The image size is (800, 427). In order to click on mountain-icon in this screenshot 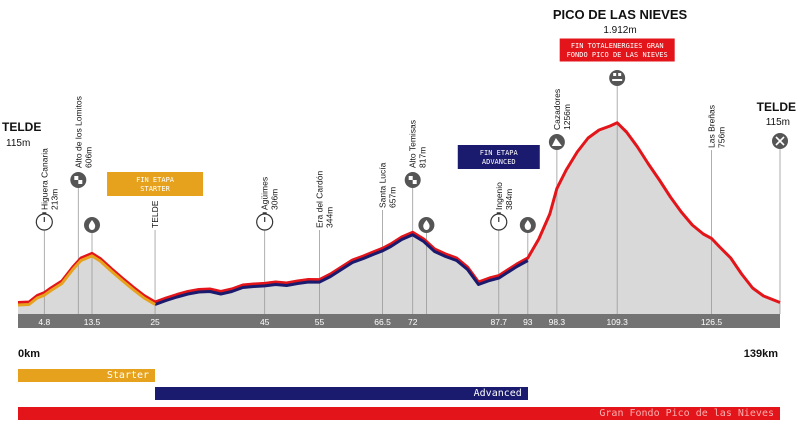, I will do `click(556, 142)`.